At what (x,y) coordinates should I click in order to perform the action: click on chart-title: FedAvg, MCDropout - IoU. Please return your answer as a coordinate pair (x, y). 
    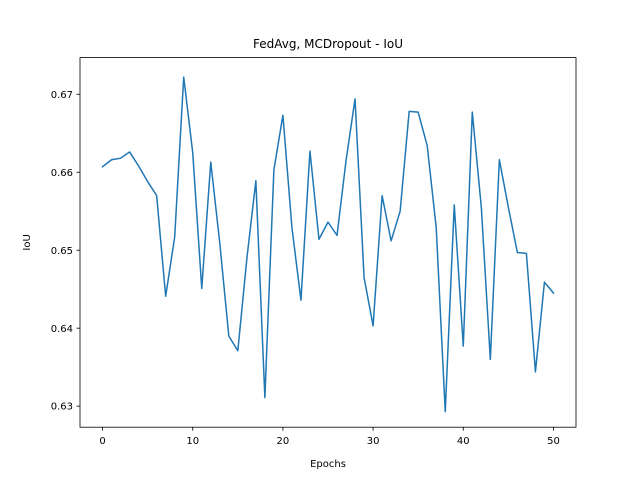
    Looking at the image, I should click on (328, 44).